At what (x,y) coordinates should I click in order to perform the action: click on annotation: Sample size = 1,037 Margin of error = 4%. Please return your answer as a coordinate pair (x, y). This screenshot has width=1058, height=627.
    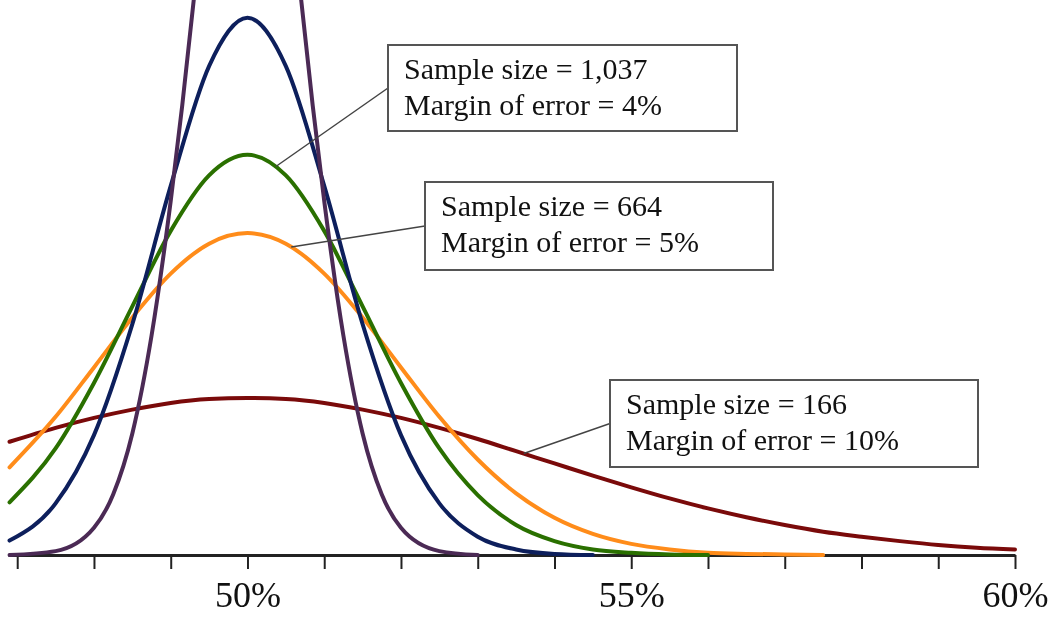
    Looking at the image, I should click on (533, 86).